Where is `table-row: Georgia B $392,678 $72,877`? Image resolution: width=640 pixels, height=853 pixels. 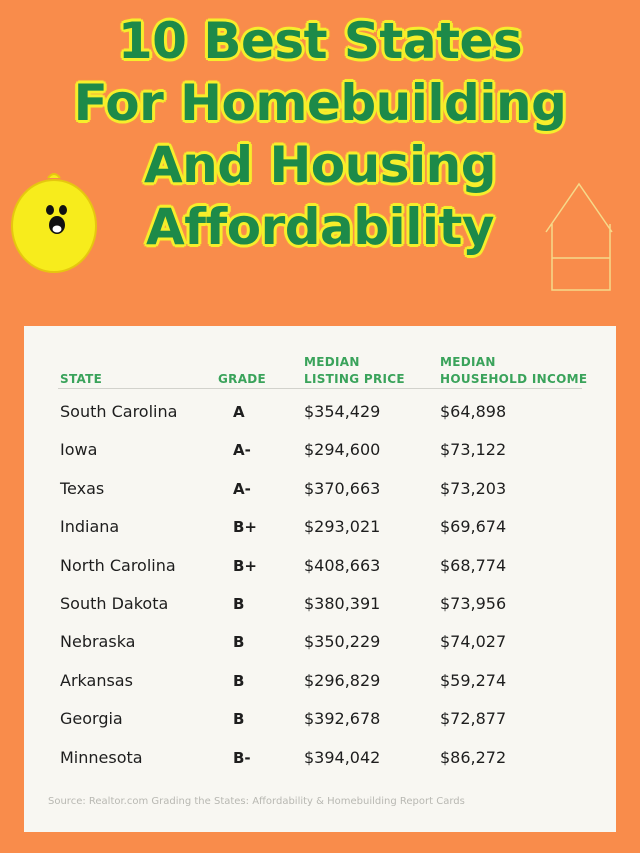
table-row: Georgia B $392,678 $72,877 is located at coordinates (320, 719).